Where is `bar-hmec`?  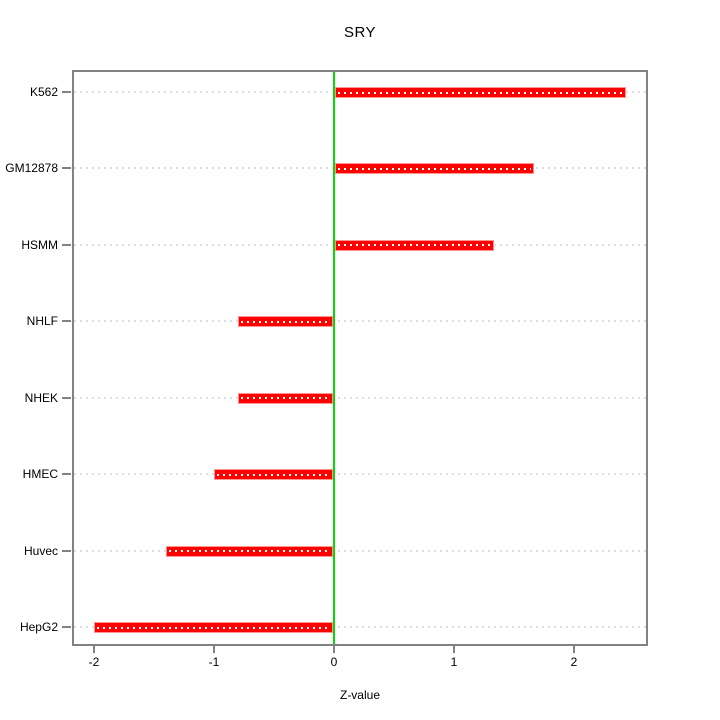
bar-hmec is located at coordinates (273, 475).